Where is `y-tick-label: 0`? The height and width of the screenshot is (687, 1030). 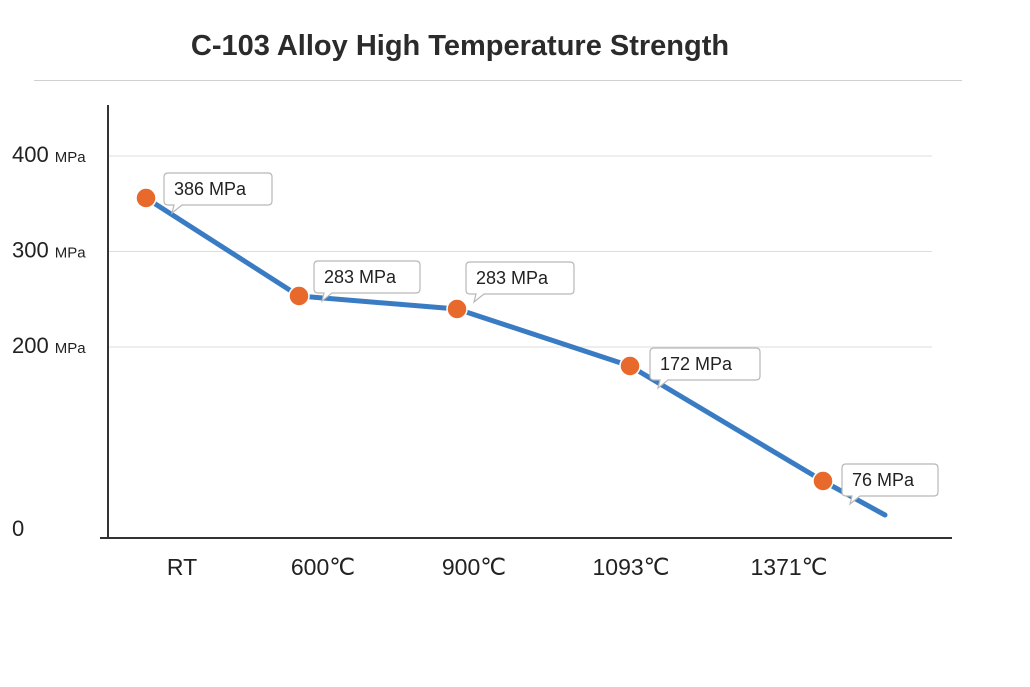
y-tick-label: 0 is located at coordinates (18, 528).